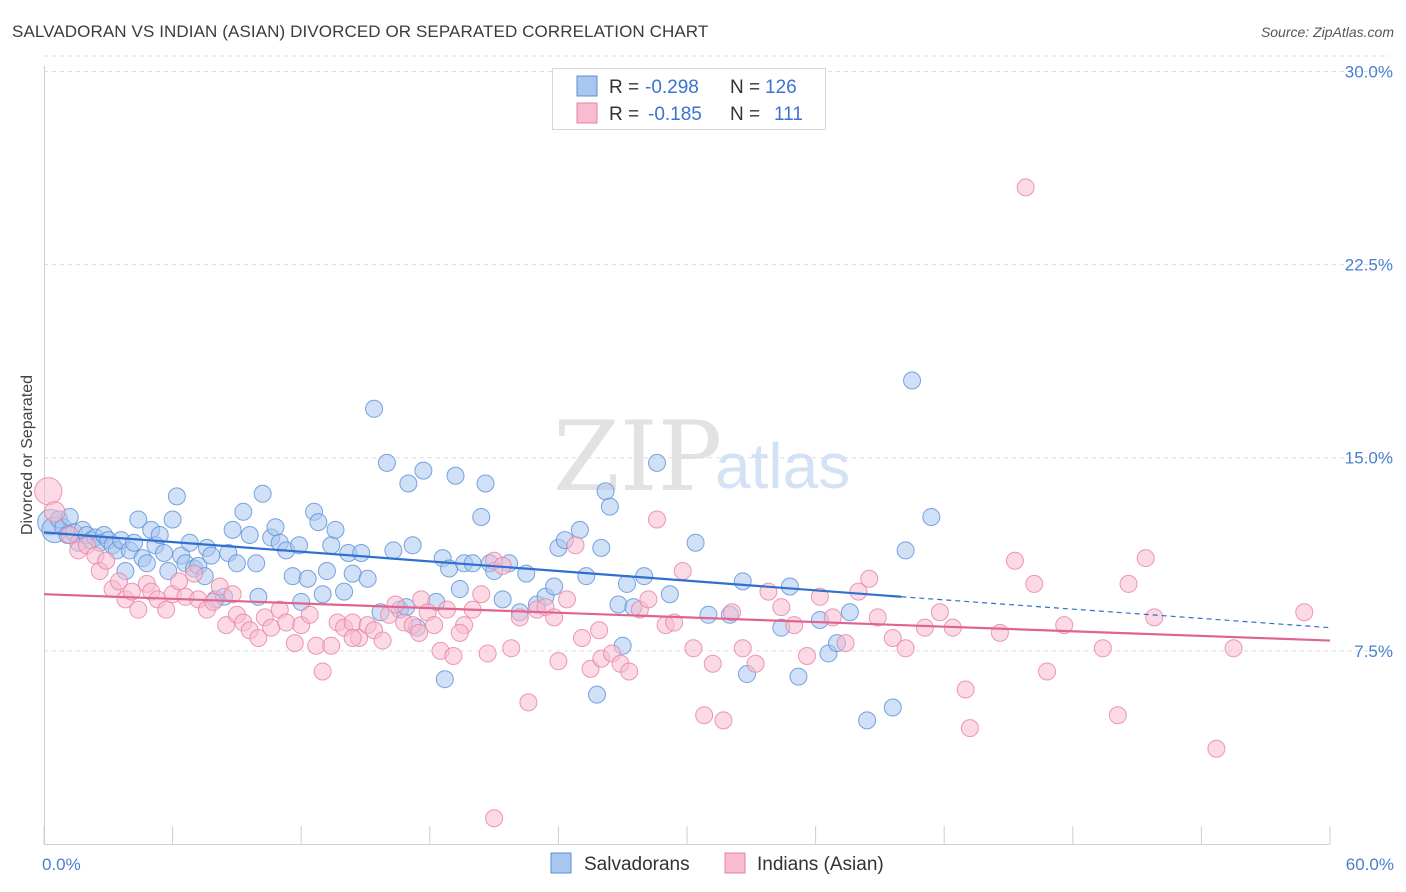  Describe the element at coordinates (637, 864) in the screenshot. I see `bottom-legend-label-salvadorans: Salvadorans` at that location.